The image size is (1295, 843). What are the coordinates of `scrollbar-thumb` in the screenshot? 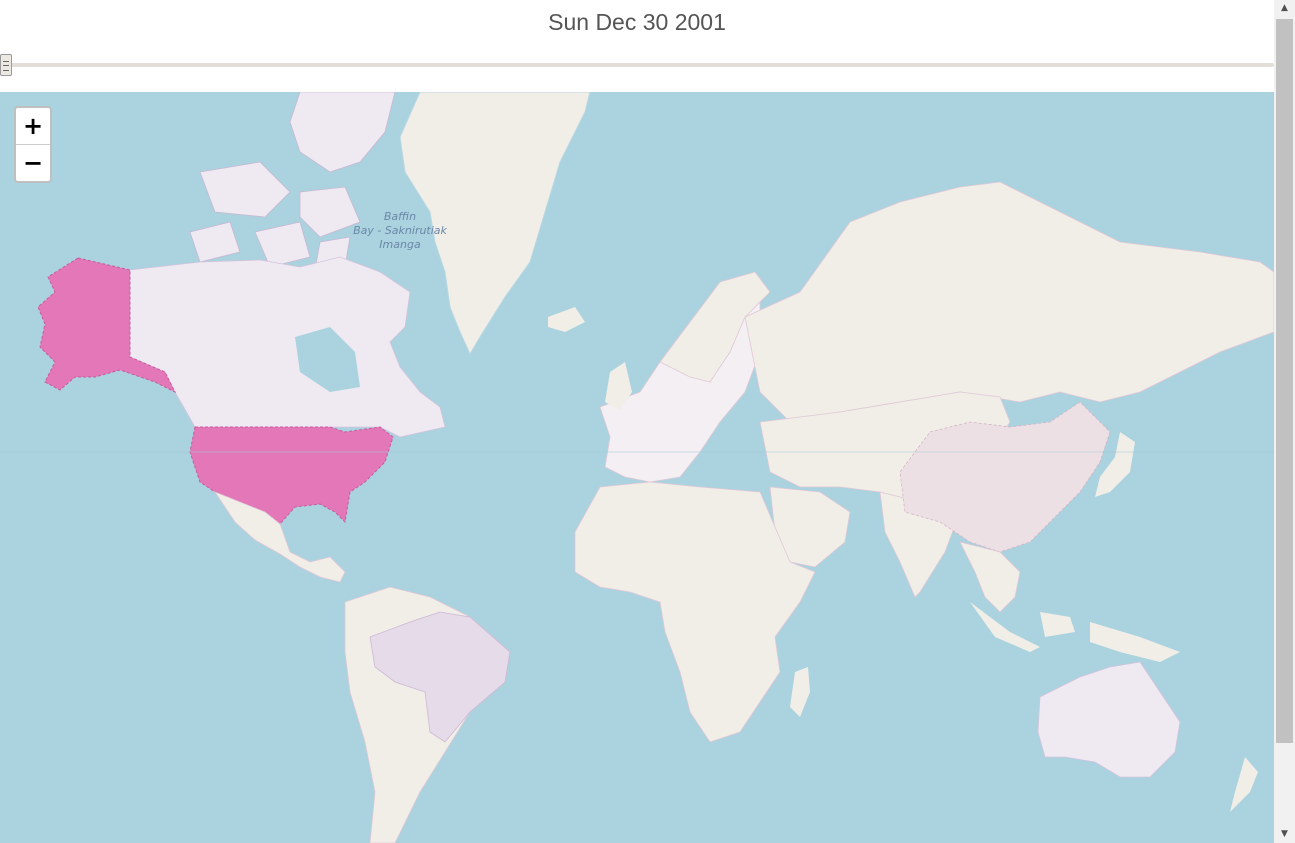 It's located at (1284, 381).